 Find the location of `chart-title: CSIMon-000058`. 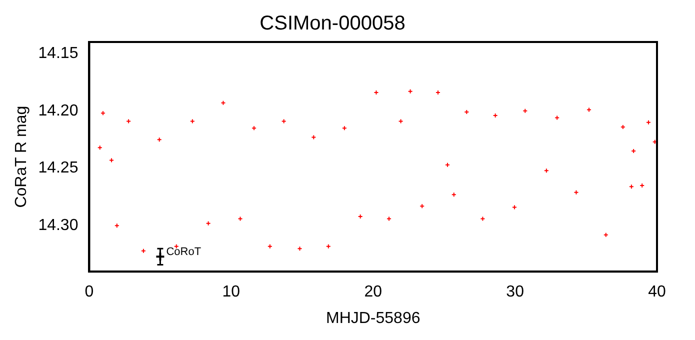

chart-title: CSIMon-000058 is located at coordinates (333, 23).